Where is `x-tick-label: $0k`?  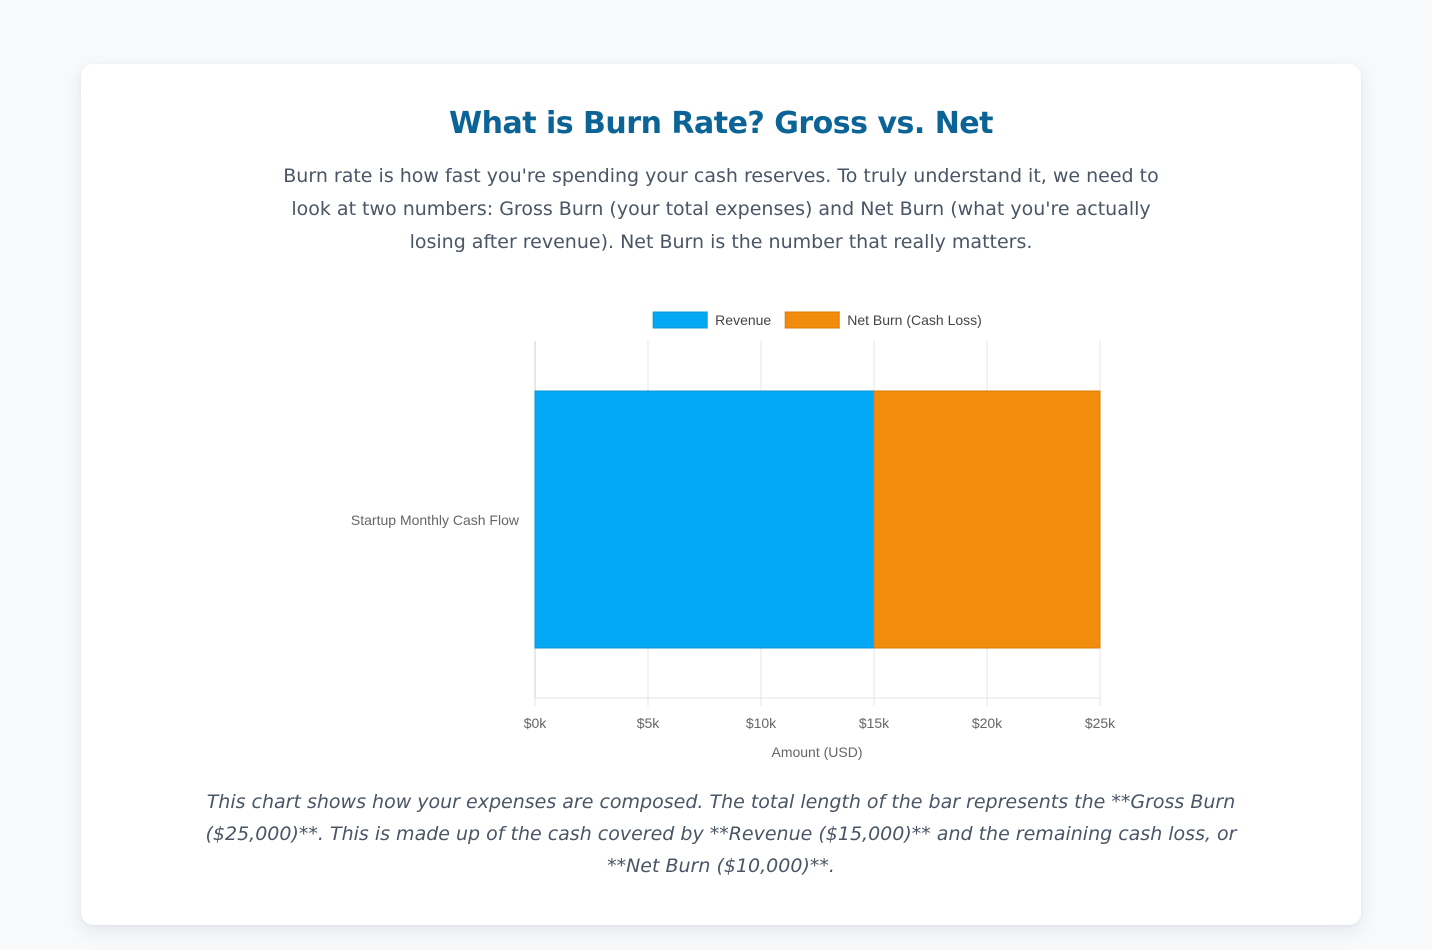
x-tick-label: $0k is located at coordinates (536, 723).